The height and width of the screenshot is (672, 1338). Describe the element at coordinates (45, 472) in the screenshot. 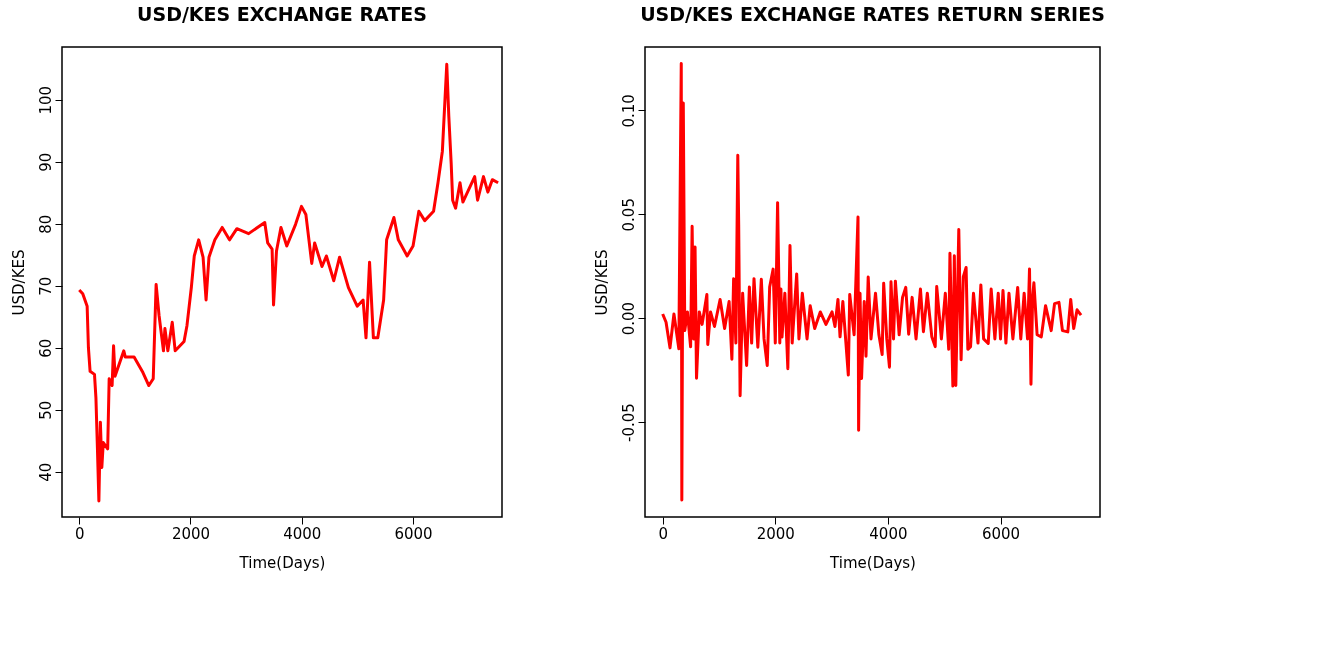

I see `y-tick-label: 40` at that location.